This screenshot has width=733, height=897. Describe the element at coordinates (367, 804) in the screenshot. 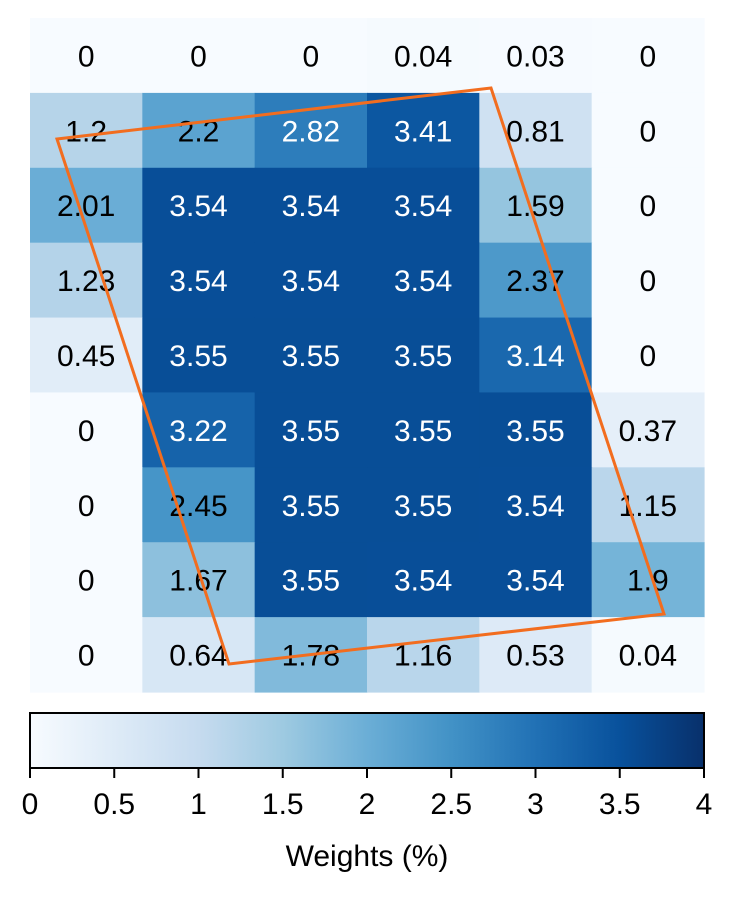

I see `colorbar-tick-label: 2` at that location.